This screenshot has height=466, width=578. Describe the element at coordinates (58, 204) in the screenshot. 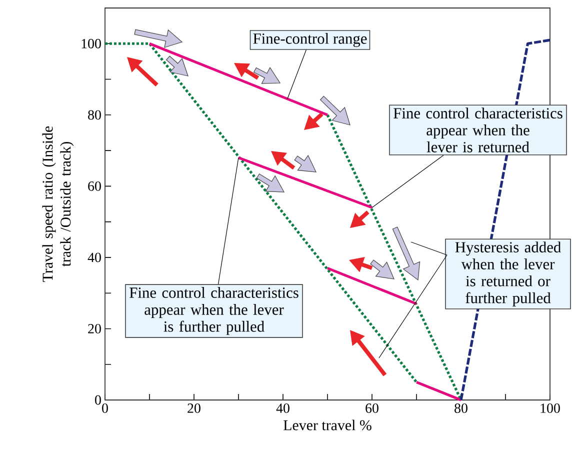

I see `y-axis-title: Travel speed ratio (Inside track /Outside track)` at that location.